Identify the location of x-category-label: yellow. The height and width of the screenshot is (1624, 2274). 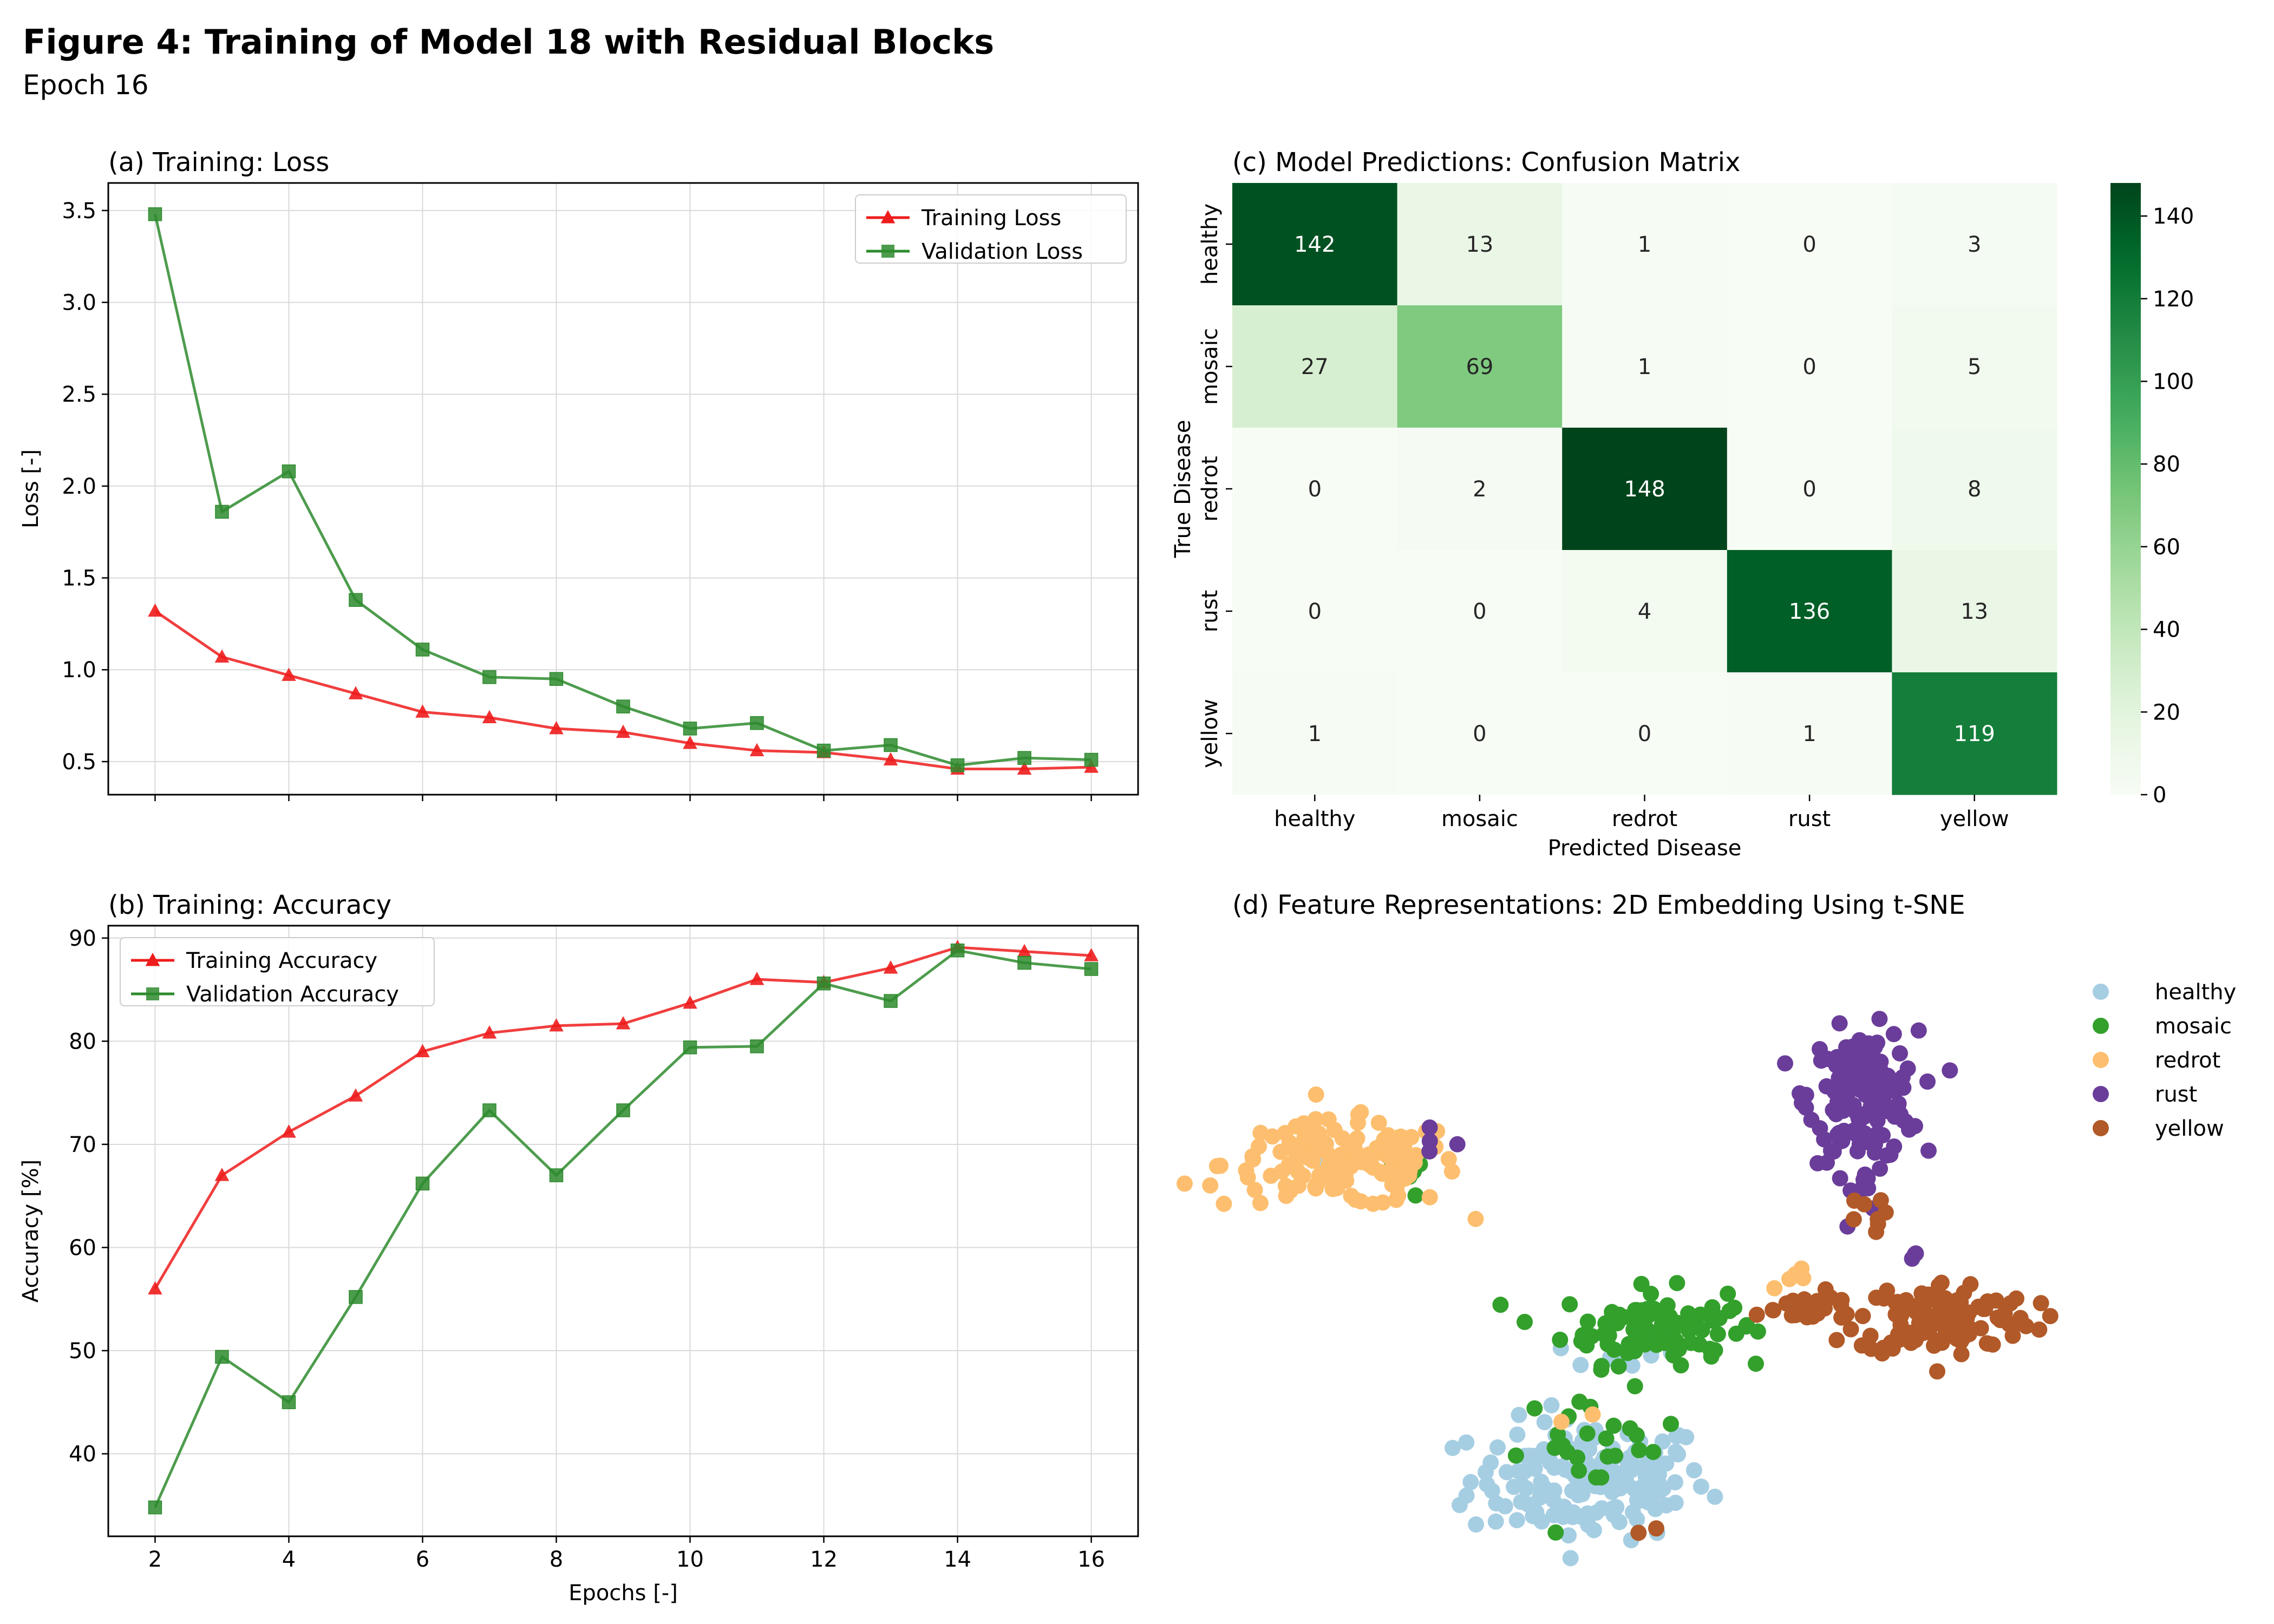
(1975, 819).